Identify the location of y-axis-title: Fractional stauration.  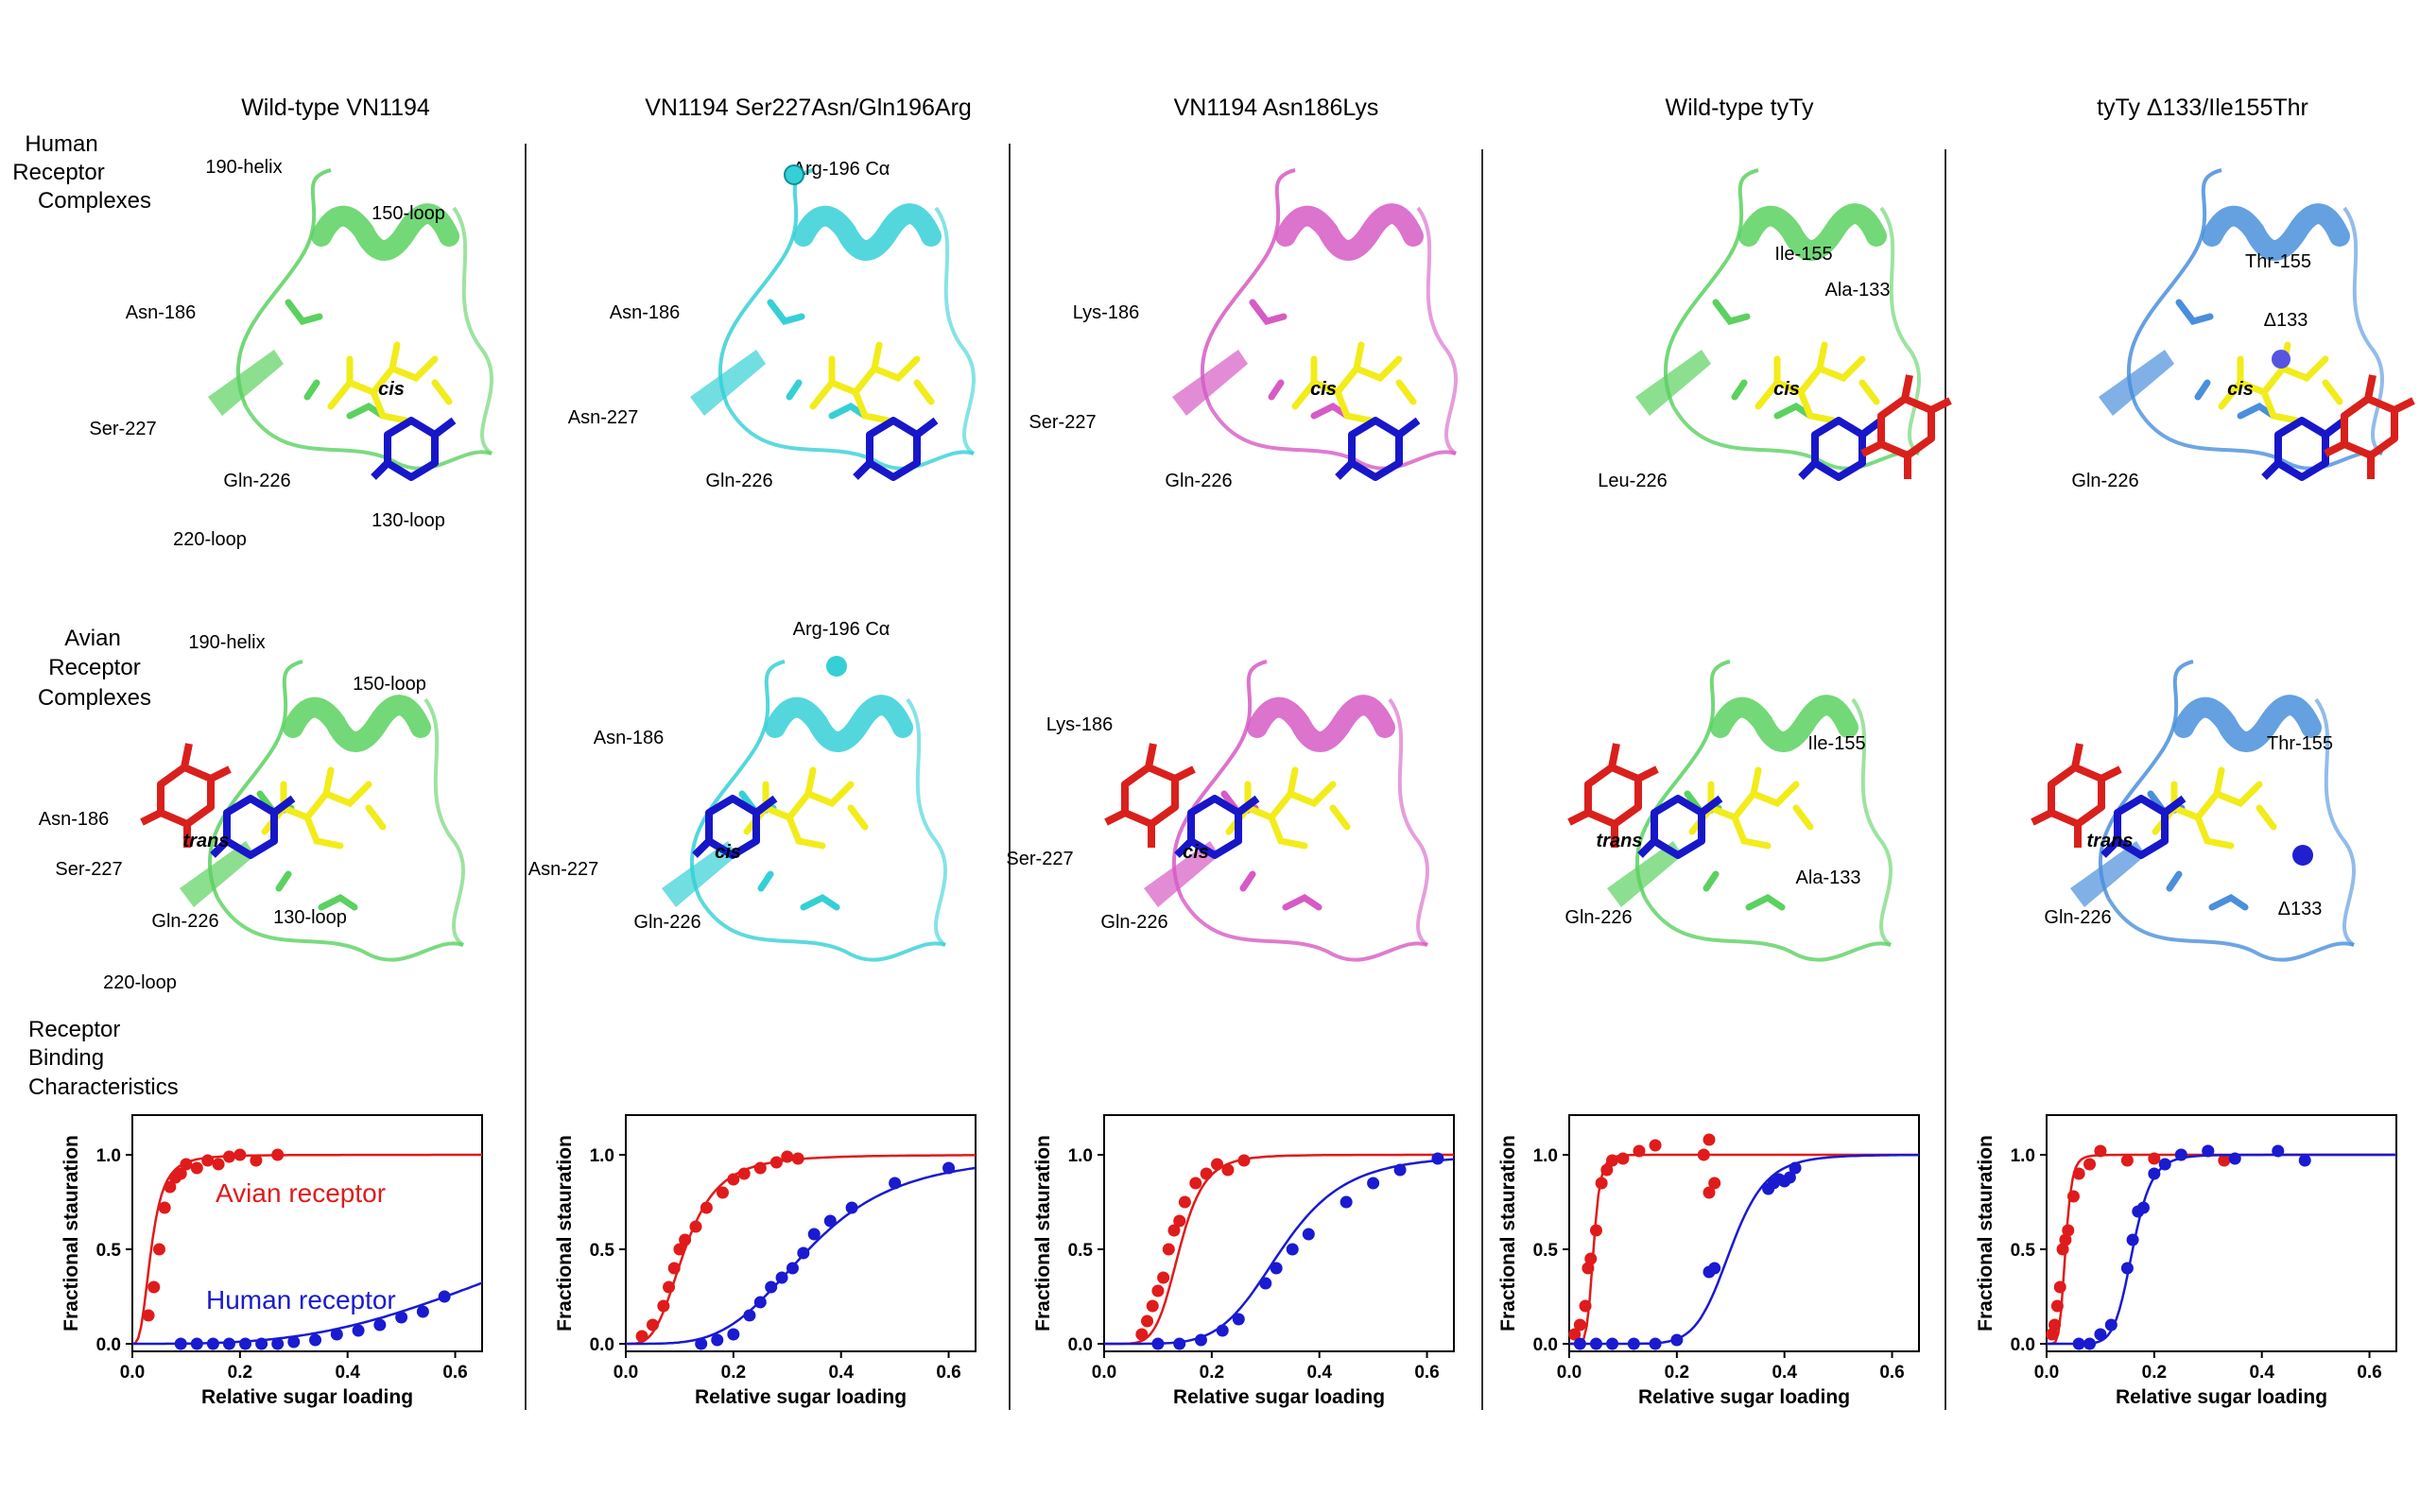
(71, 1233).